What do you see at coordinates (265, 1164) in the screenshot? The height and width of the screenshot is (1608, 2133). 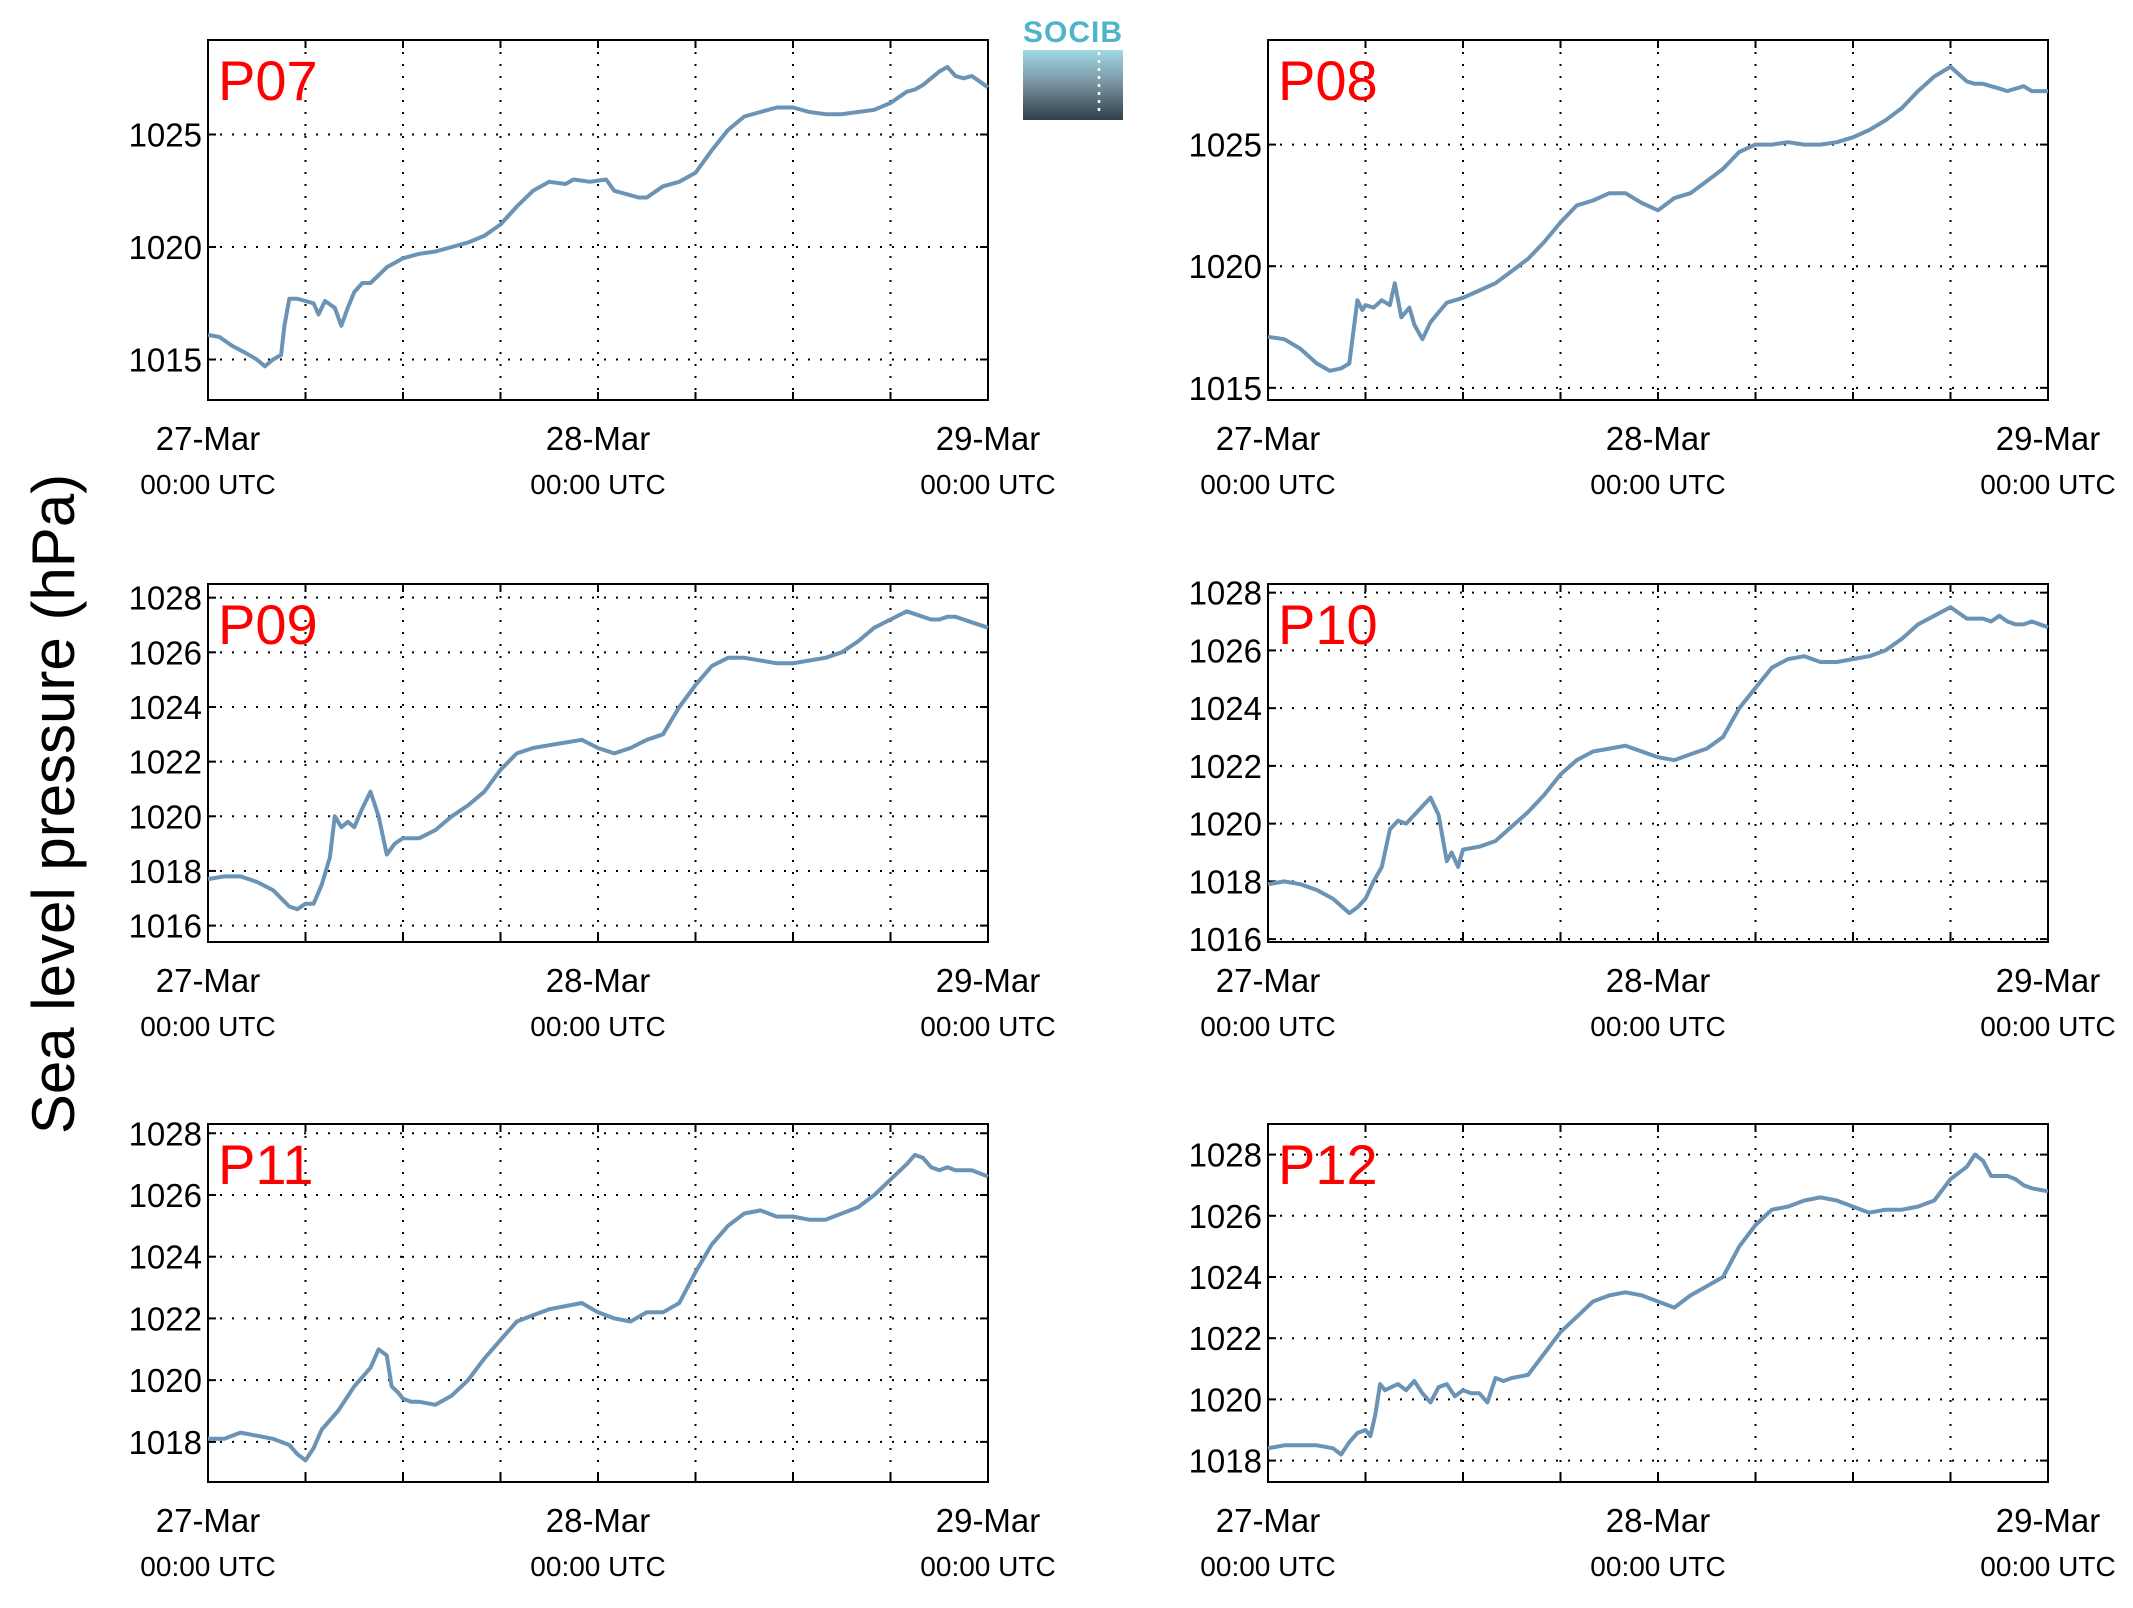 I see `panel-label: P11` at bounding box center [265, 1164].